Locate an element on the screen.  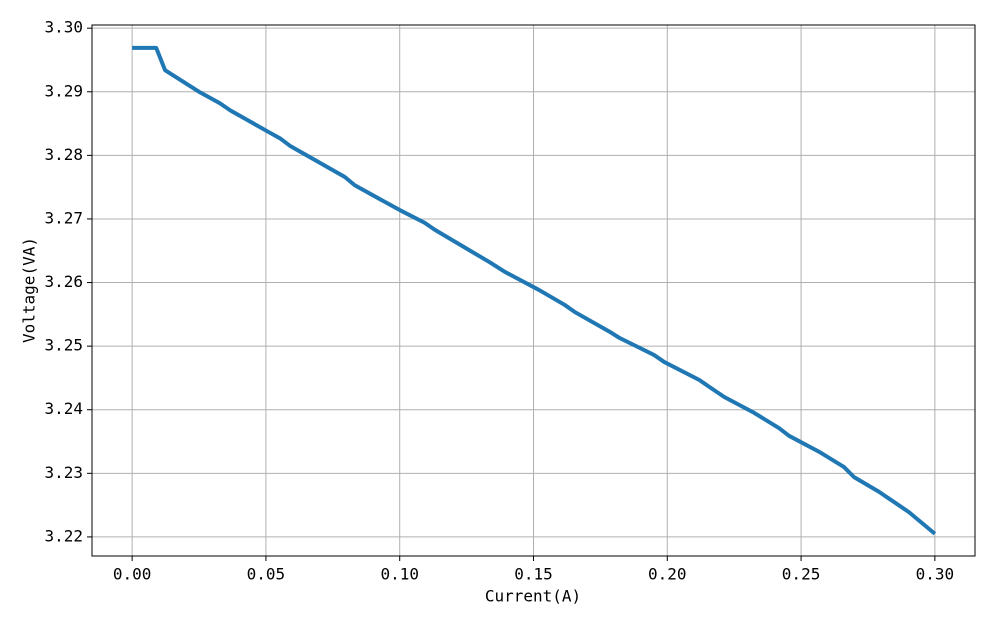
y-tick-label: 3.26 is located at coordinates (63, 281).